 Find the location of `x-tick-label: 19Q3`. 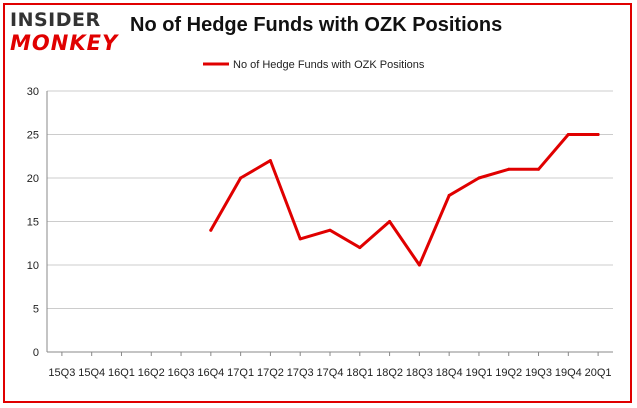

x-tick-label: 19Q3 is located at coordinates (538, 373).